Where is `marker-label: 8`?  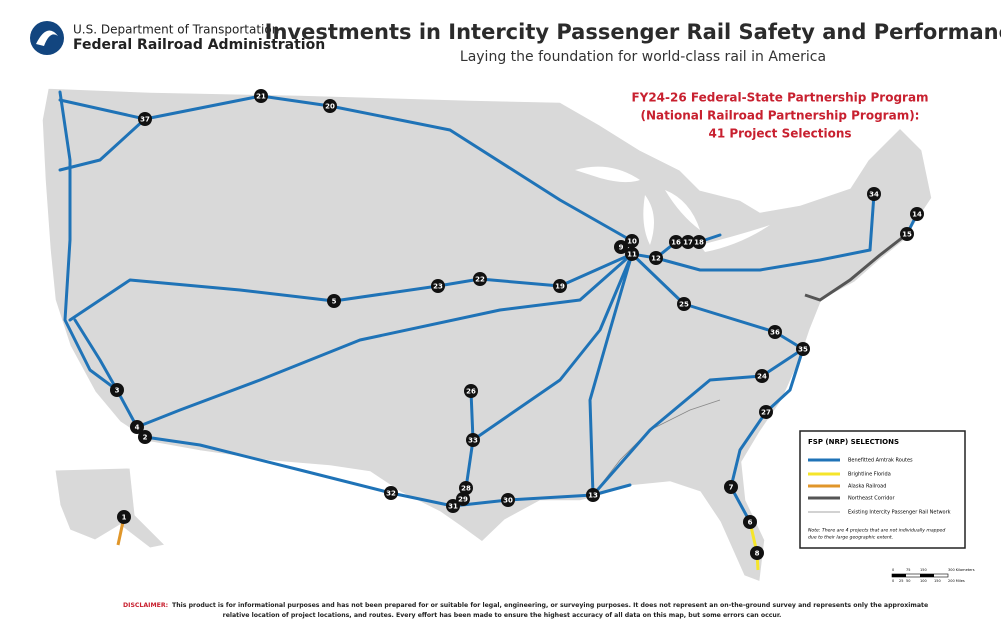
marker-label: 8 is located at coordinates (757, 554).